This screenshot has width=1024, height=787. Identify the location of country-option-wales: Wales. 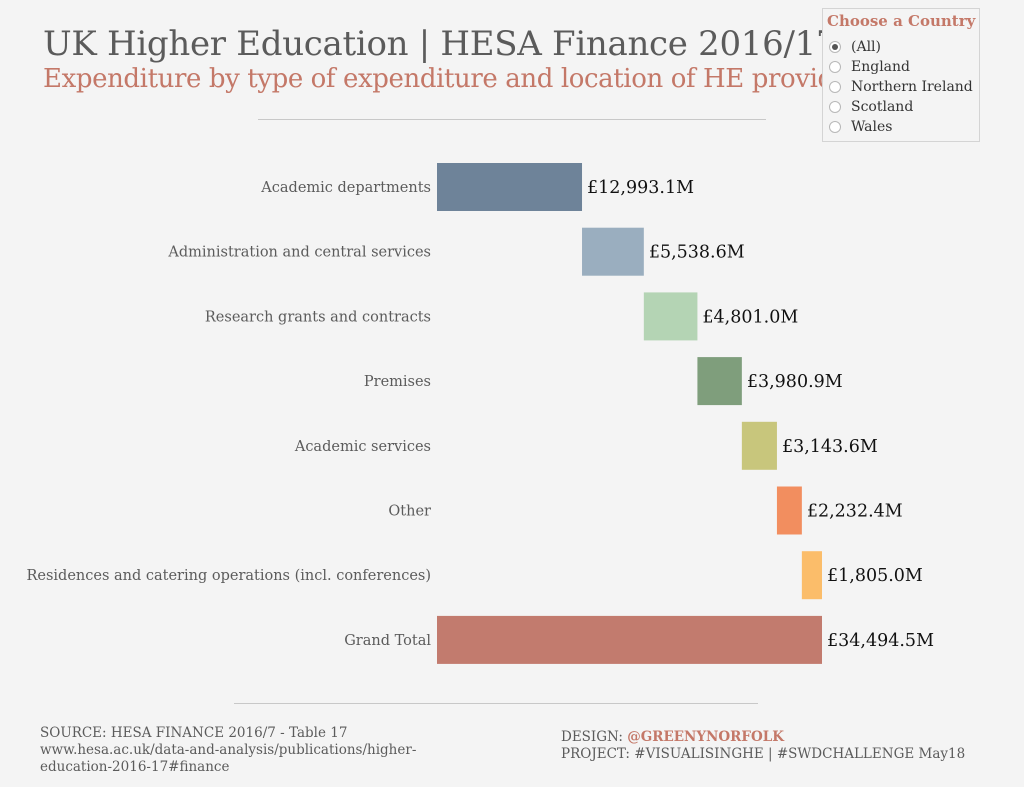
(860, 127).